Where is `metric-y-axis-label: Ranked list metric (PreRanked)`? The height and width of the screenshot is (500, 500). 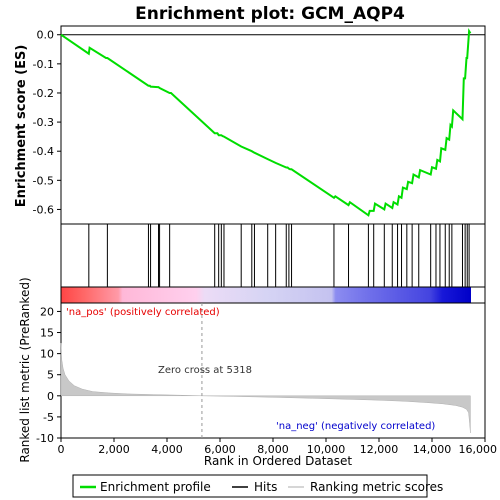
metric-y-axis-label: Ranked list metric (PreRanked) is located at coordinates (25, 369).